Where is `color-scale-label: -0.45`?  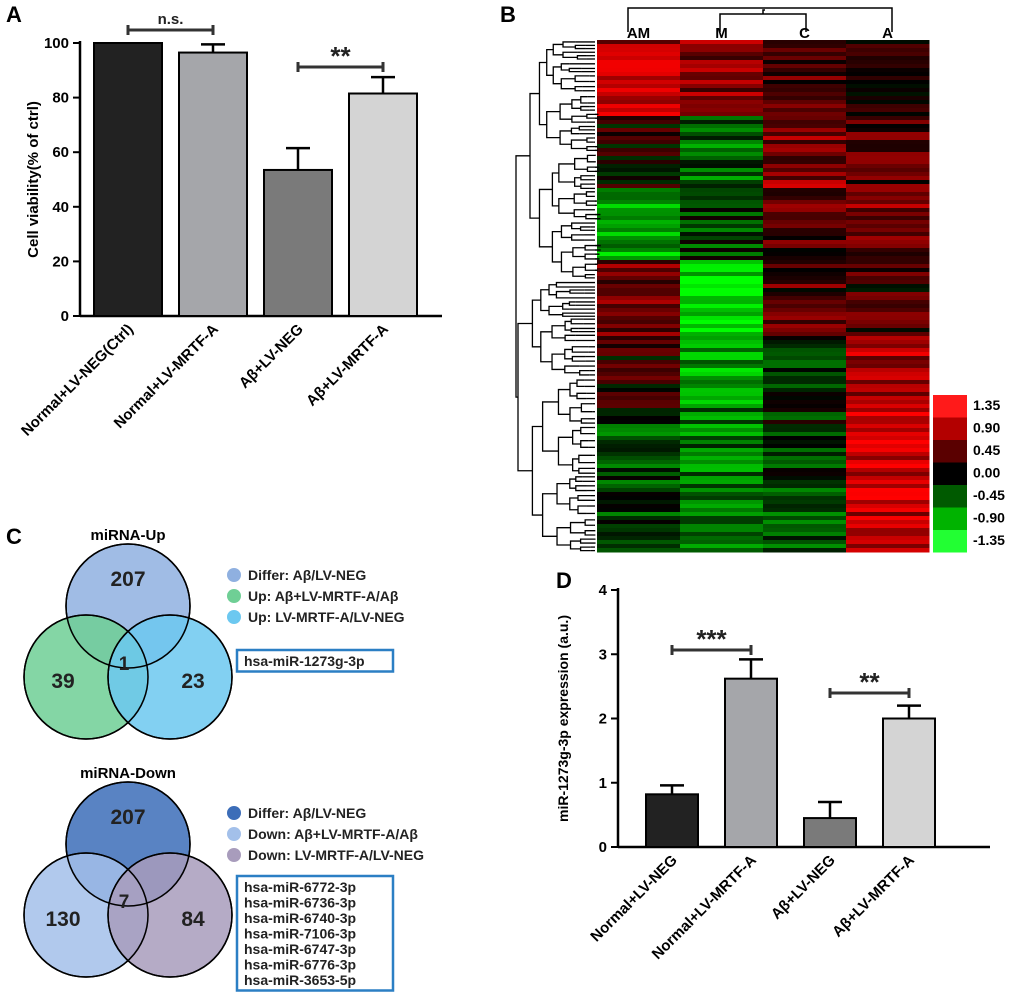
color-scale-label: -0.45 is located at coordinates (989, 495).